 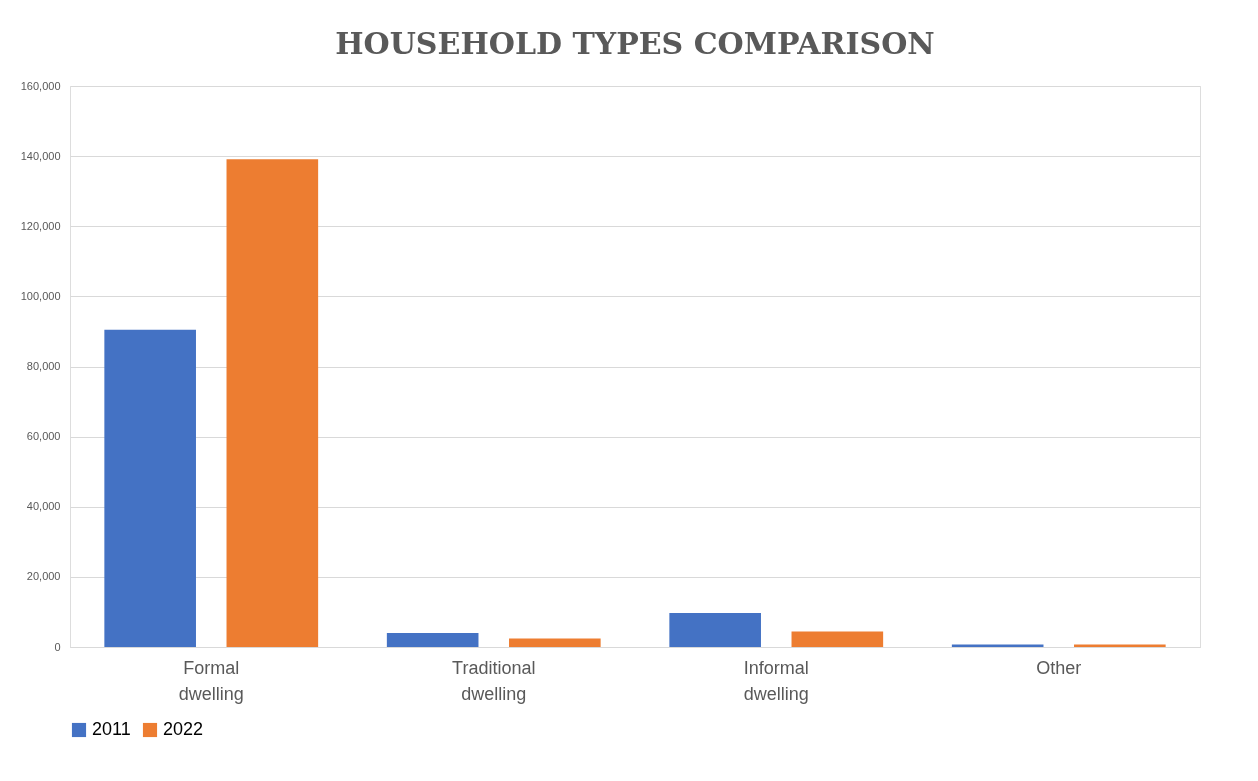 What do you see at coordinates (635, 43) in the screenshot?
I see `chart-title: HOUSEHOLD TYPES COMPARISON` at bounding box center [635, 43].